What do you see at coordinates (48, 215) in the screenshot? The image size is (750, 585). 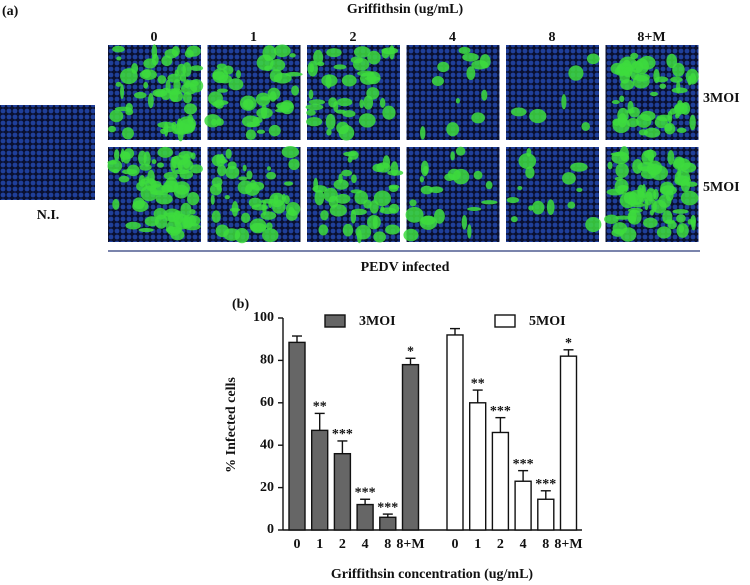 I see `control-label: N.I.` at bounding box center [48, 215].